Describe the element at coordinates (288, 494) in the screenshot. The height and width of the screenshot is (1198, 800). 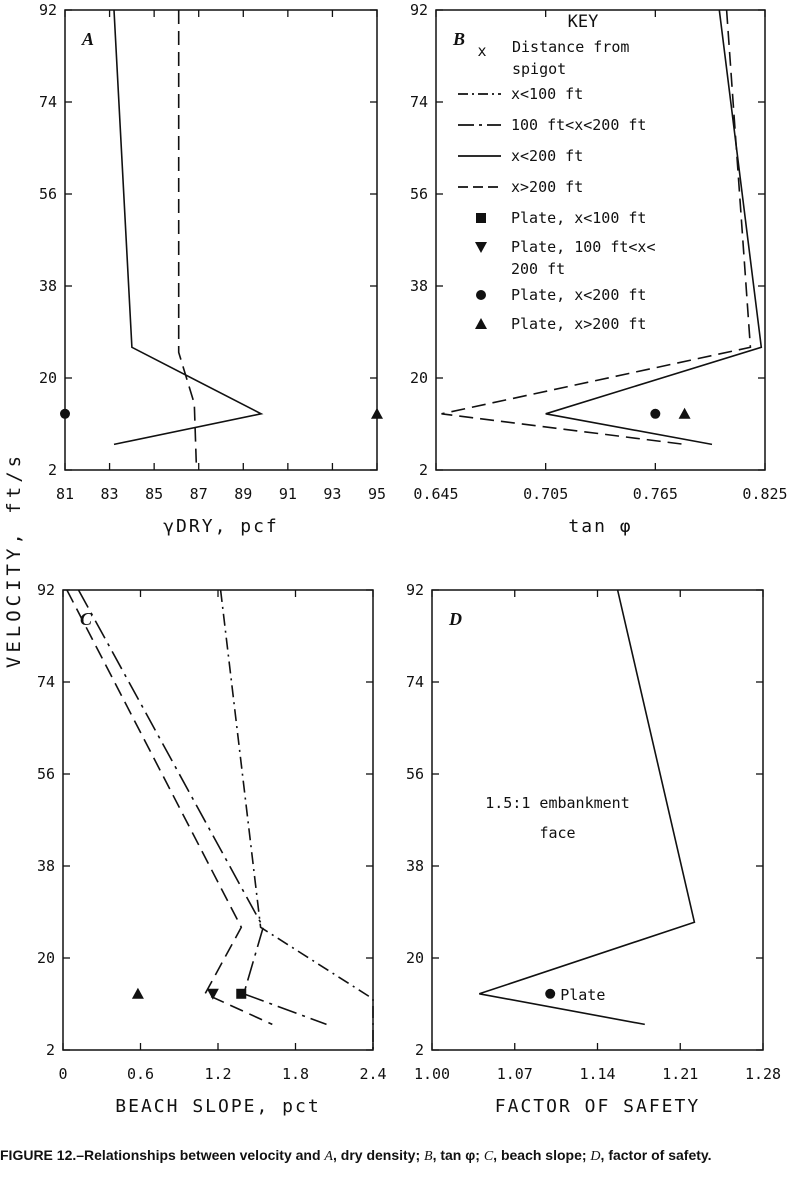
I see `x-tick-label: 91` at that location.